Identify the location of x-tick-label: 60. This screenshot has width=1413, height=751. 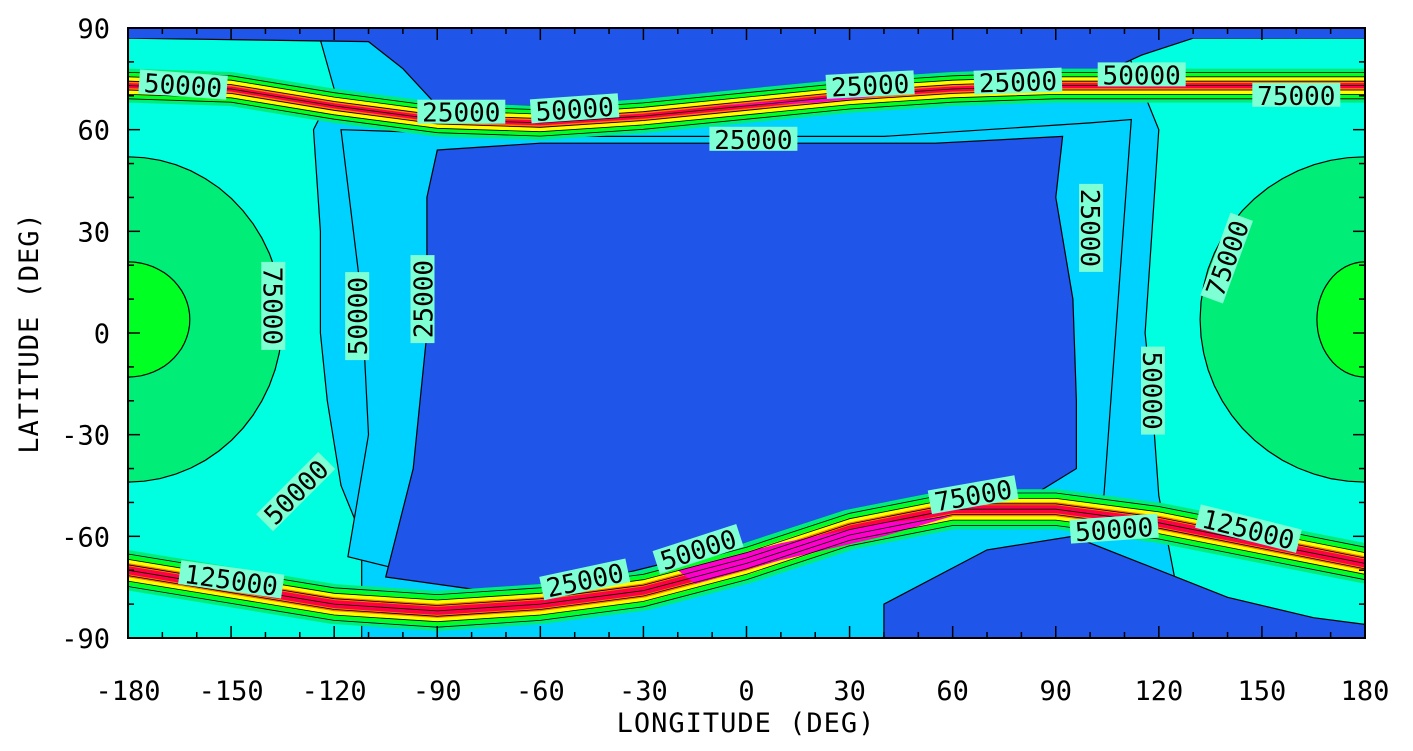
(952, 691).